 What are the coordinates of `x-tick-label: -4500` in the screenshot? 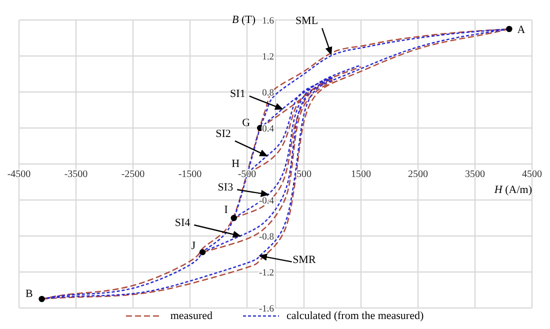 It's located at (19, 174).